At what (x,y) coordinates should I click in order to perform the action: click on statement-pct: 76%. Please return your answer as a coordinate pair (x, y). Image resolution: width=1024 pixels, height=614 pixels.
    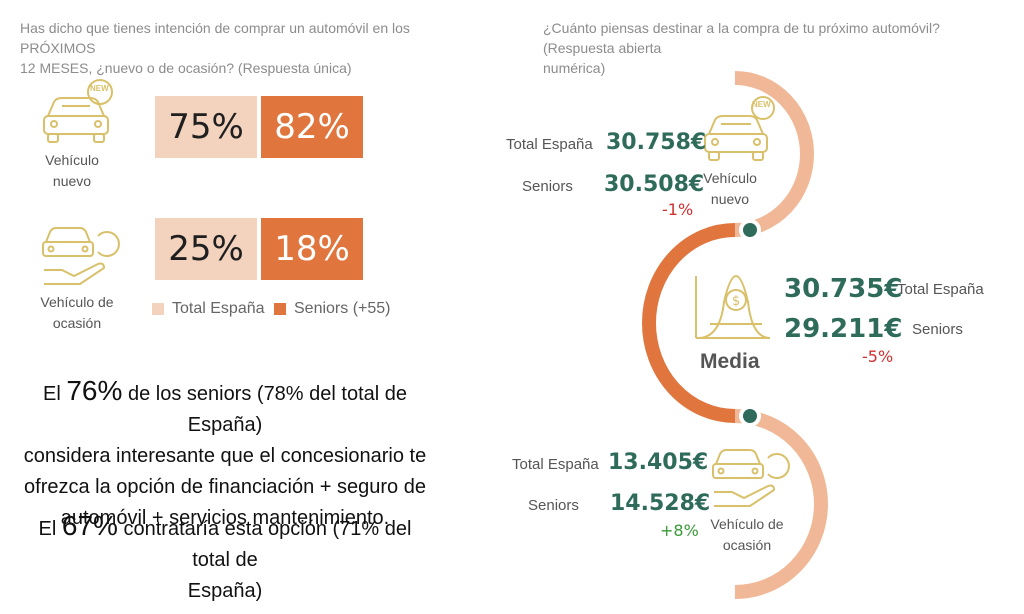
    Looking at the image, I should click on (94, 390).